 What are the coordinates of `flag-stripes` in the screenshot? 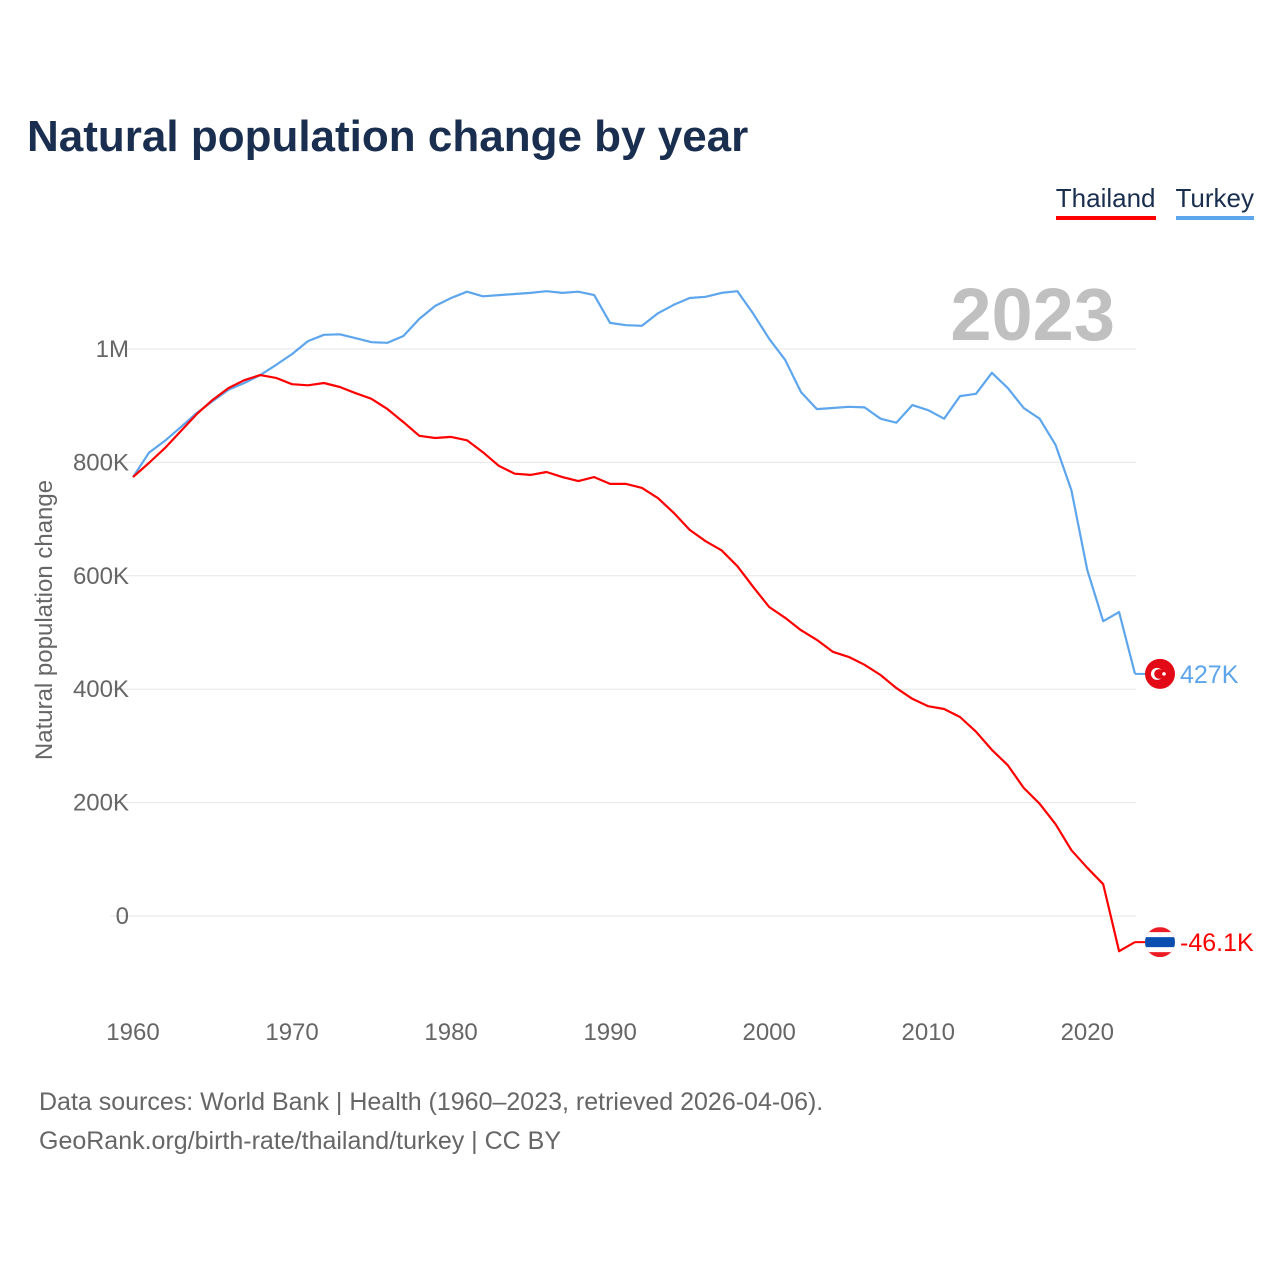 It's located at (1160, 942).